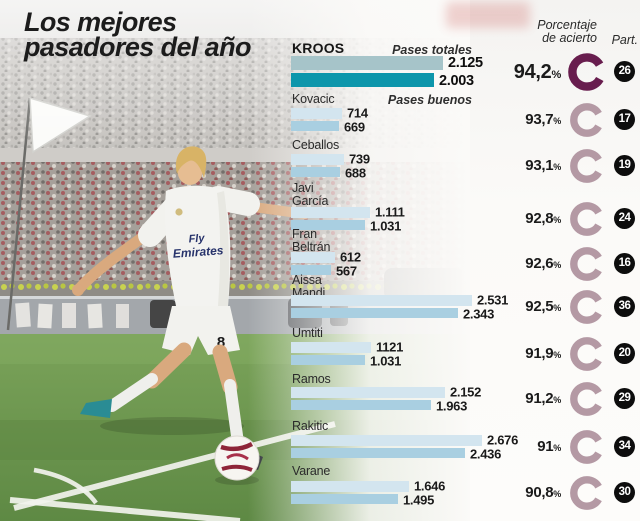 The width and height of the screenshot is (640, 521). What do you see at coordinates (221, 342) in the screenshot?
I see `shorts-number: 8` at bounding box center [221, 342].